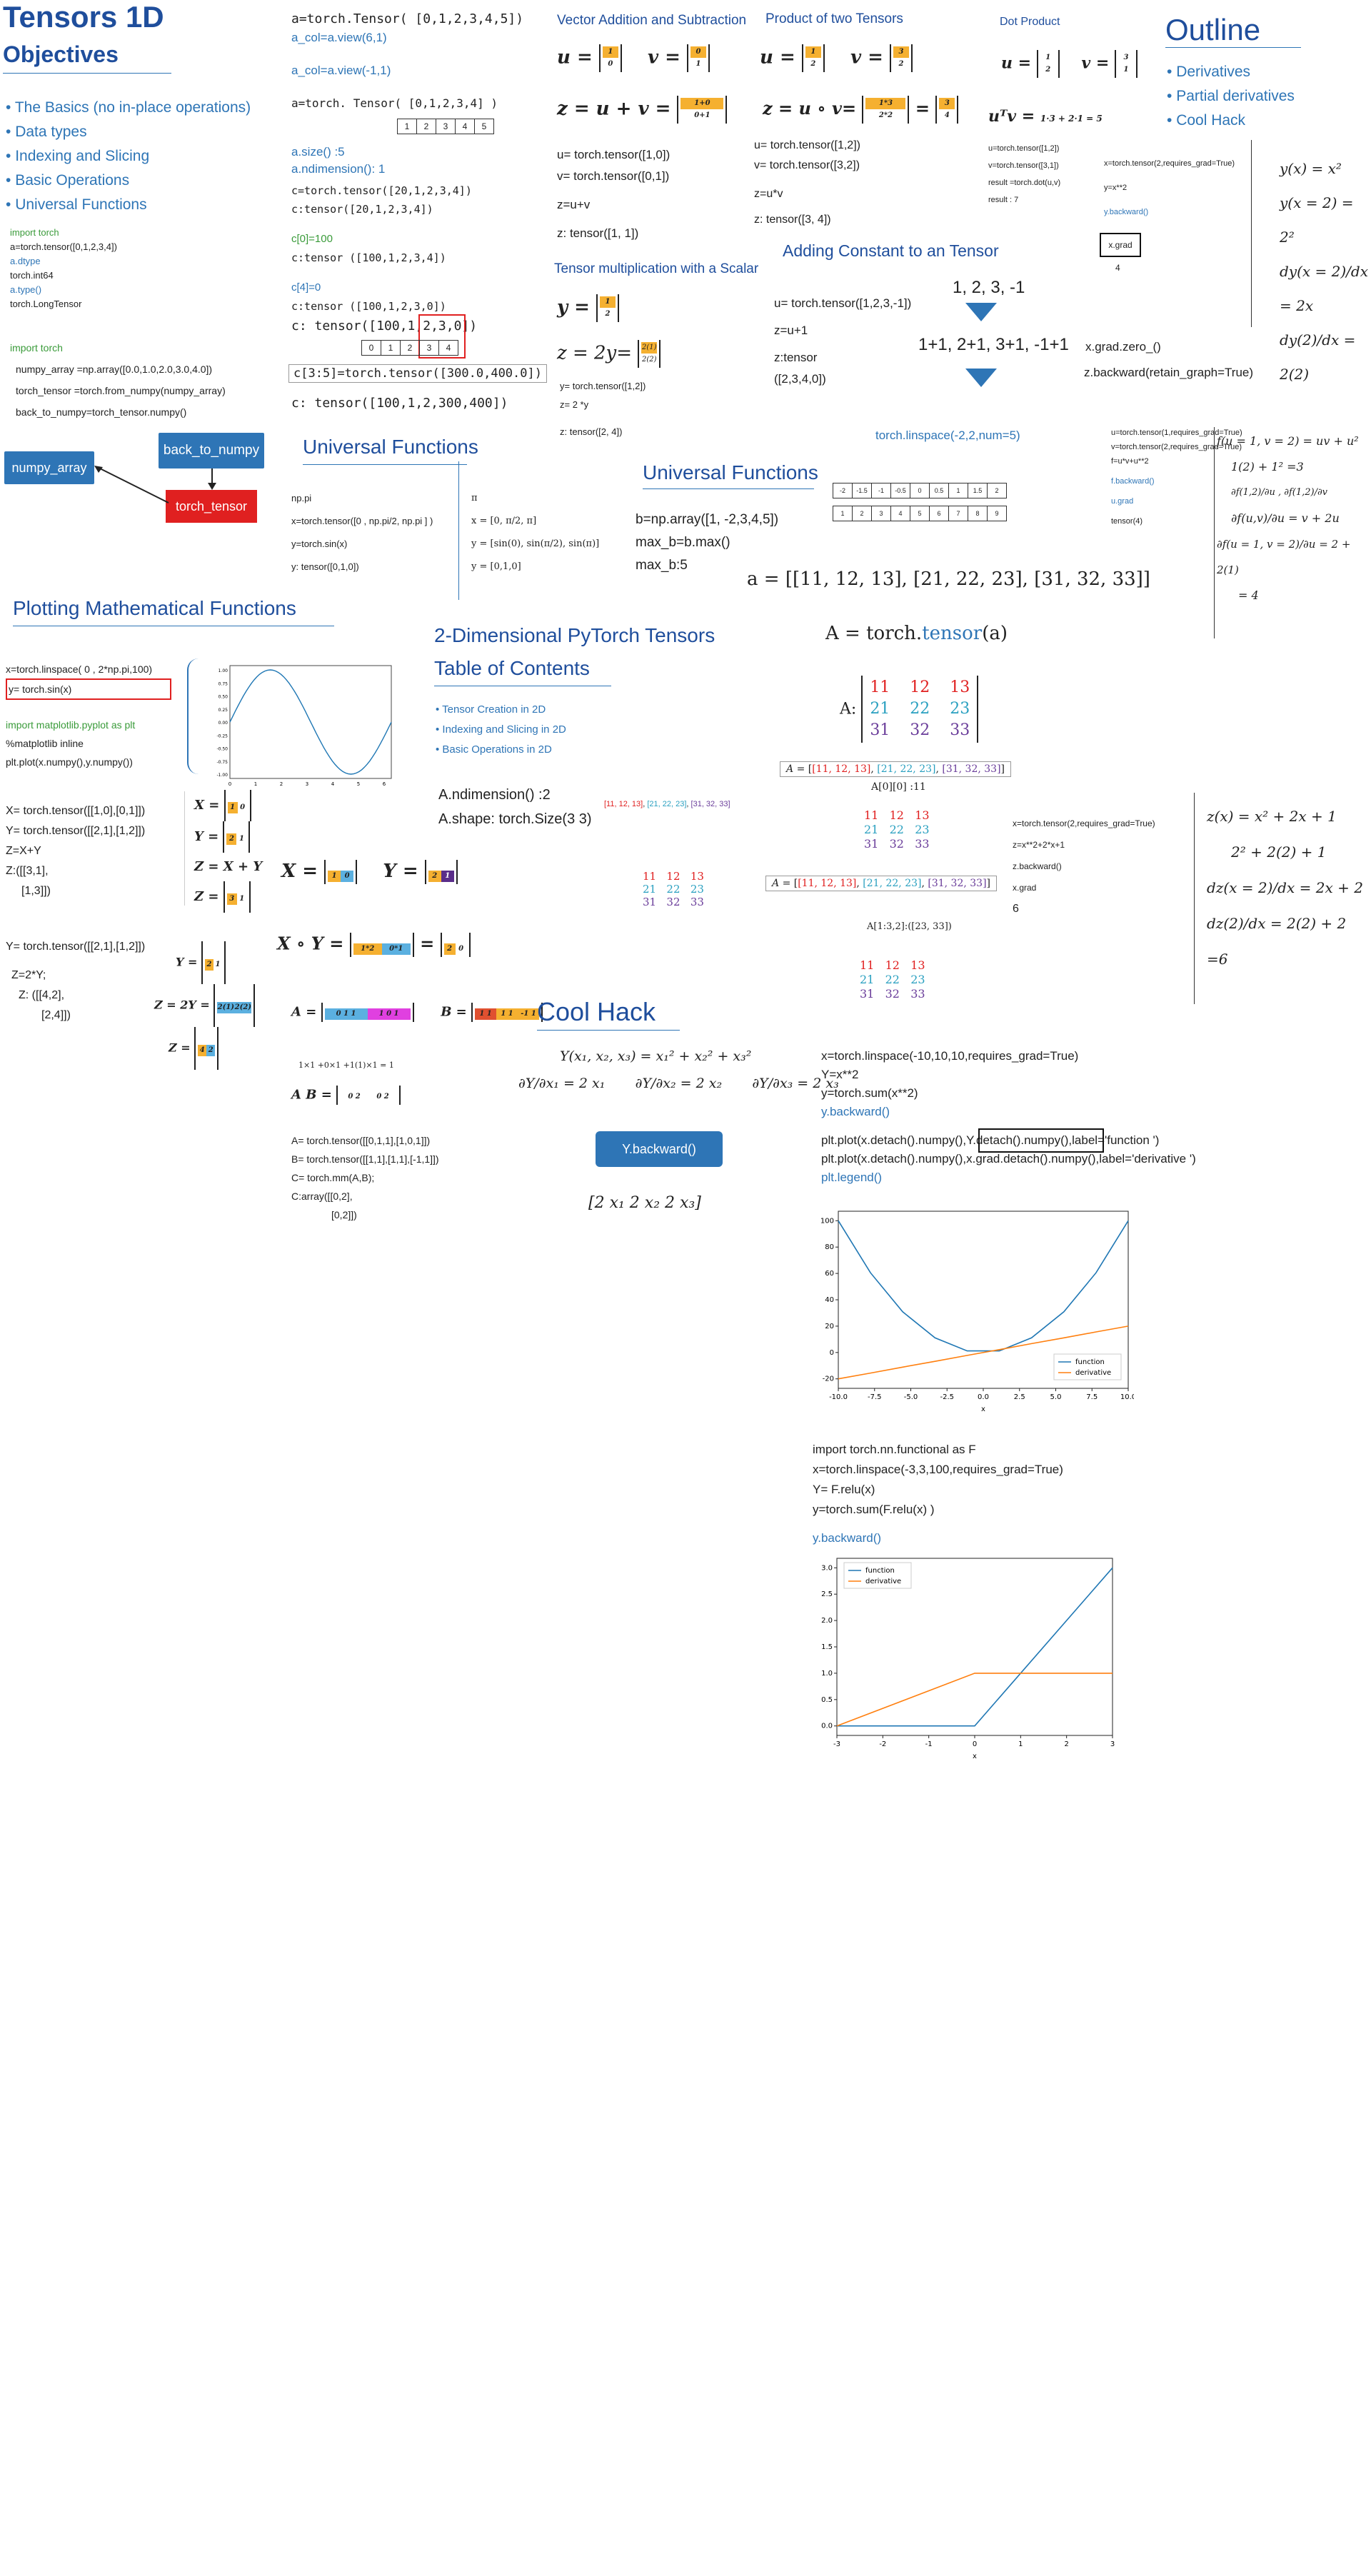  I want to click on outline-item: Cool Hack, so click(1231, 121).